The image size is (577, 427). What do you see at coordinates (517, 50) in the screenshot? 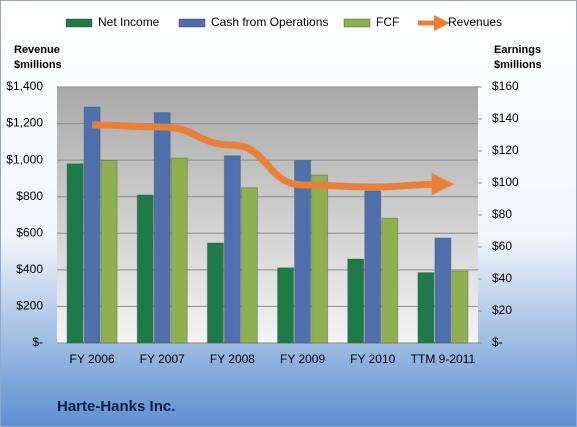
I see `y2-axis-label: Earnings` at bounding box center [517, 50].